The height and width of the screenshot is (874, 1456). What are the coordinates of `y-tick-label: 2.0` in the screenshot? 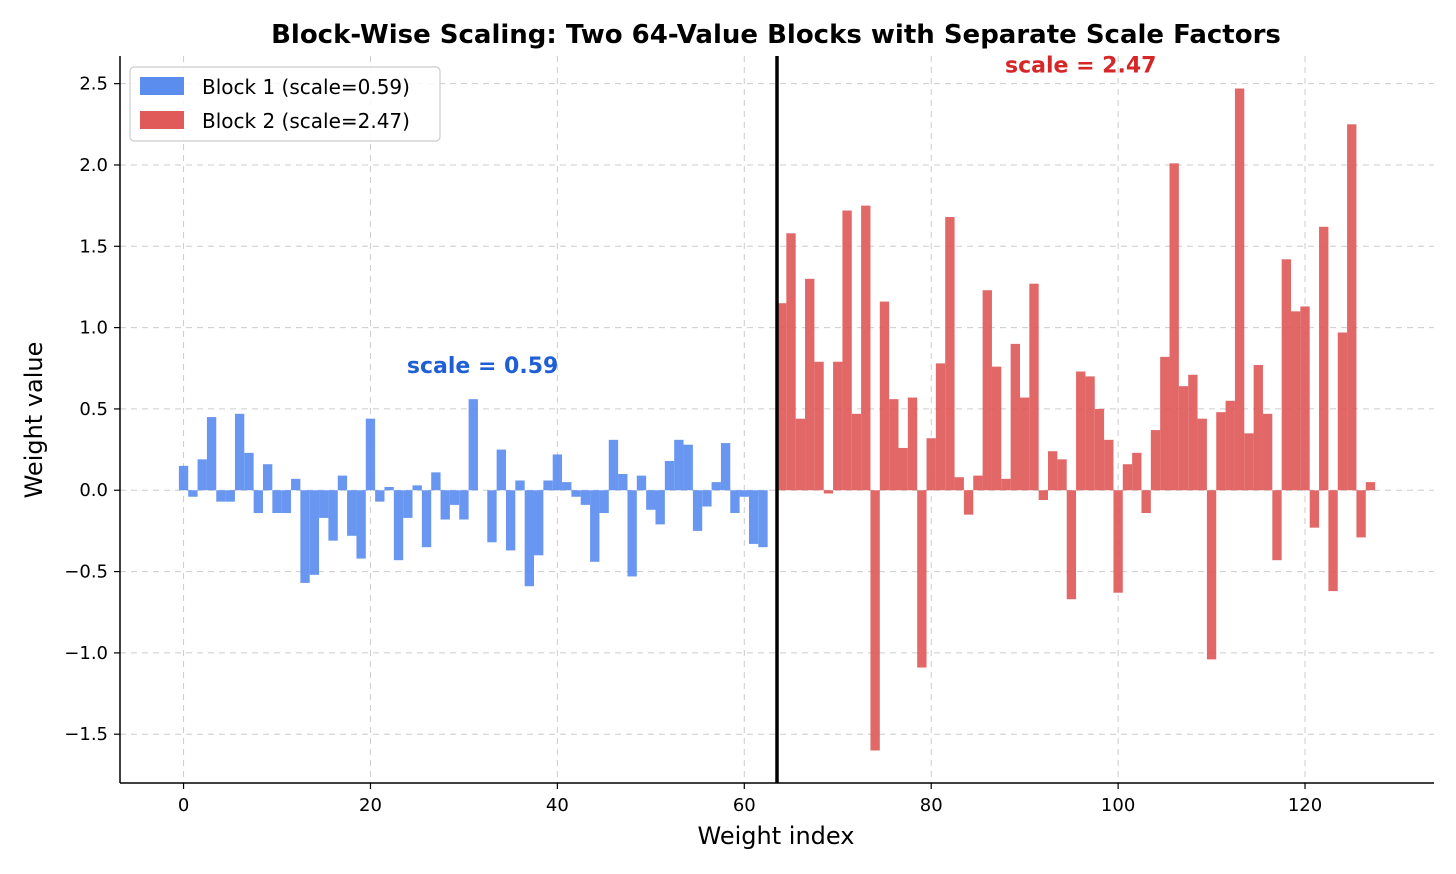 It's located at (93, 165).